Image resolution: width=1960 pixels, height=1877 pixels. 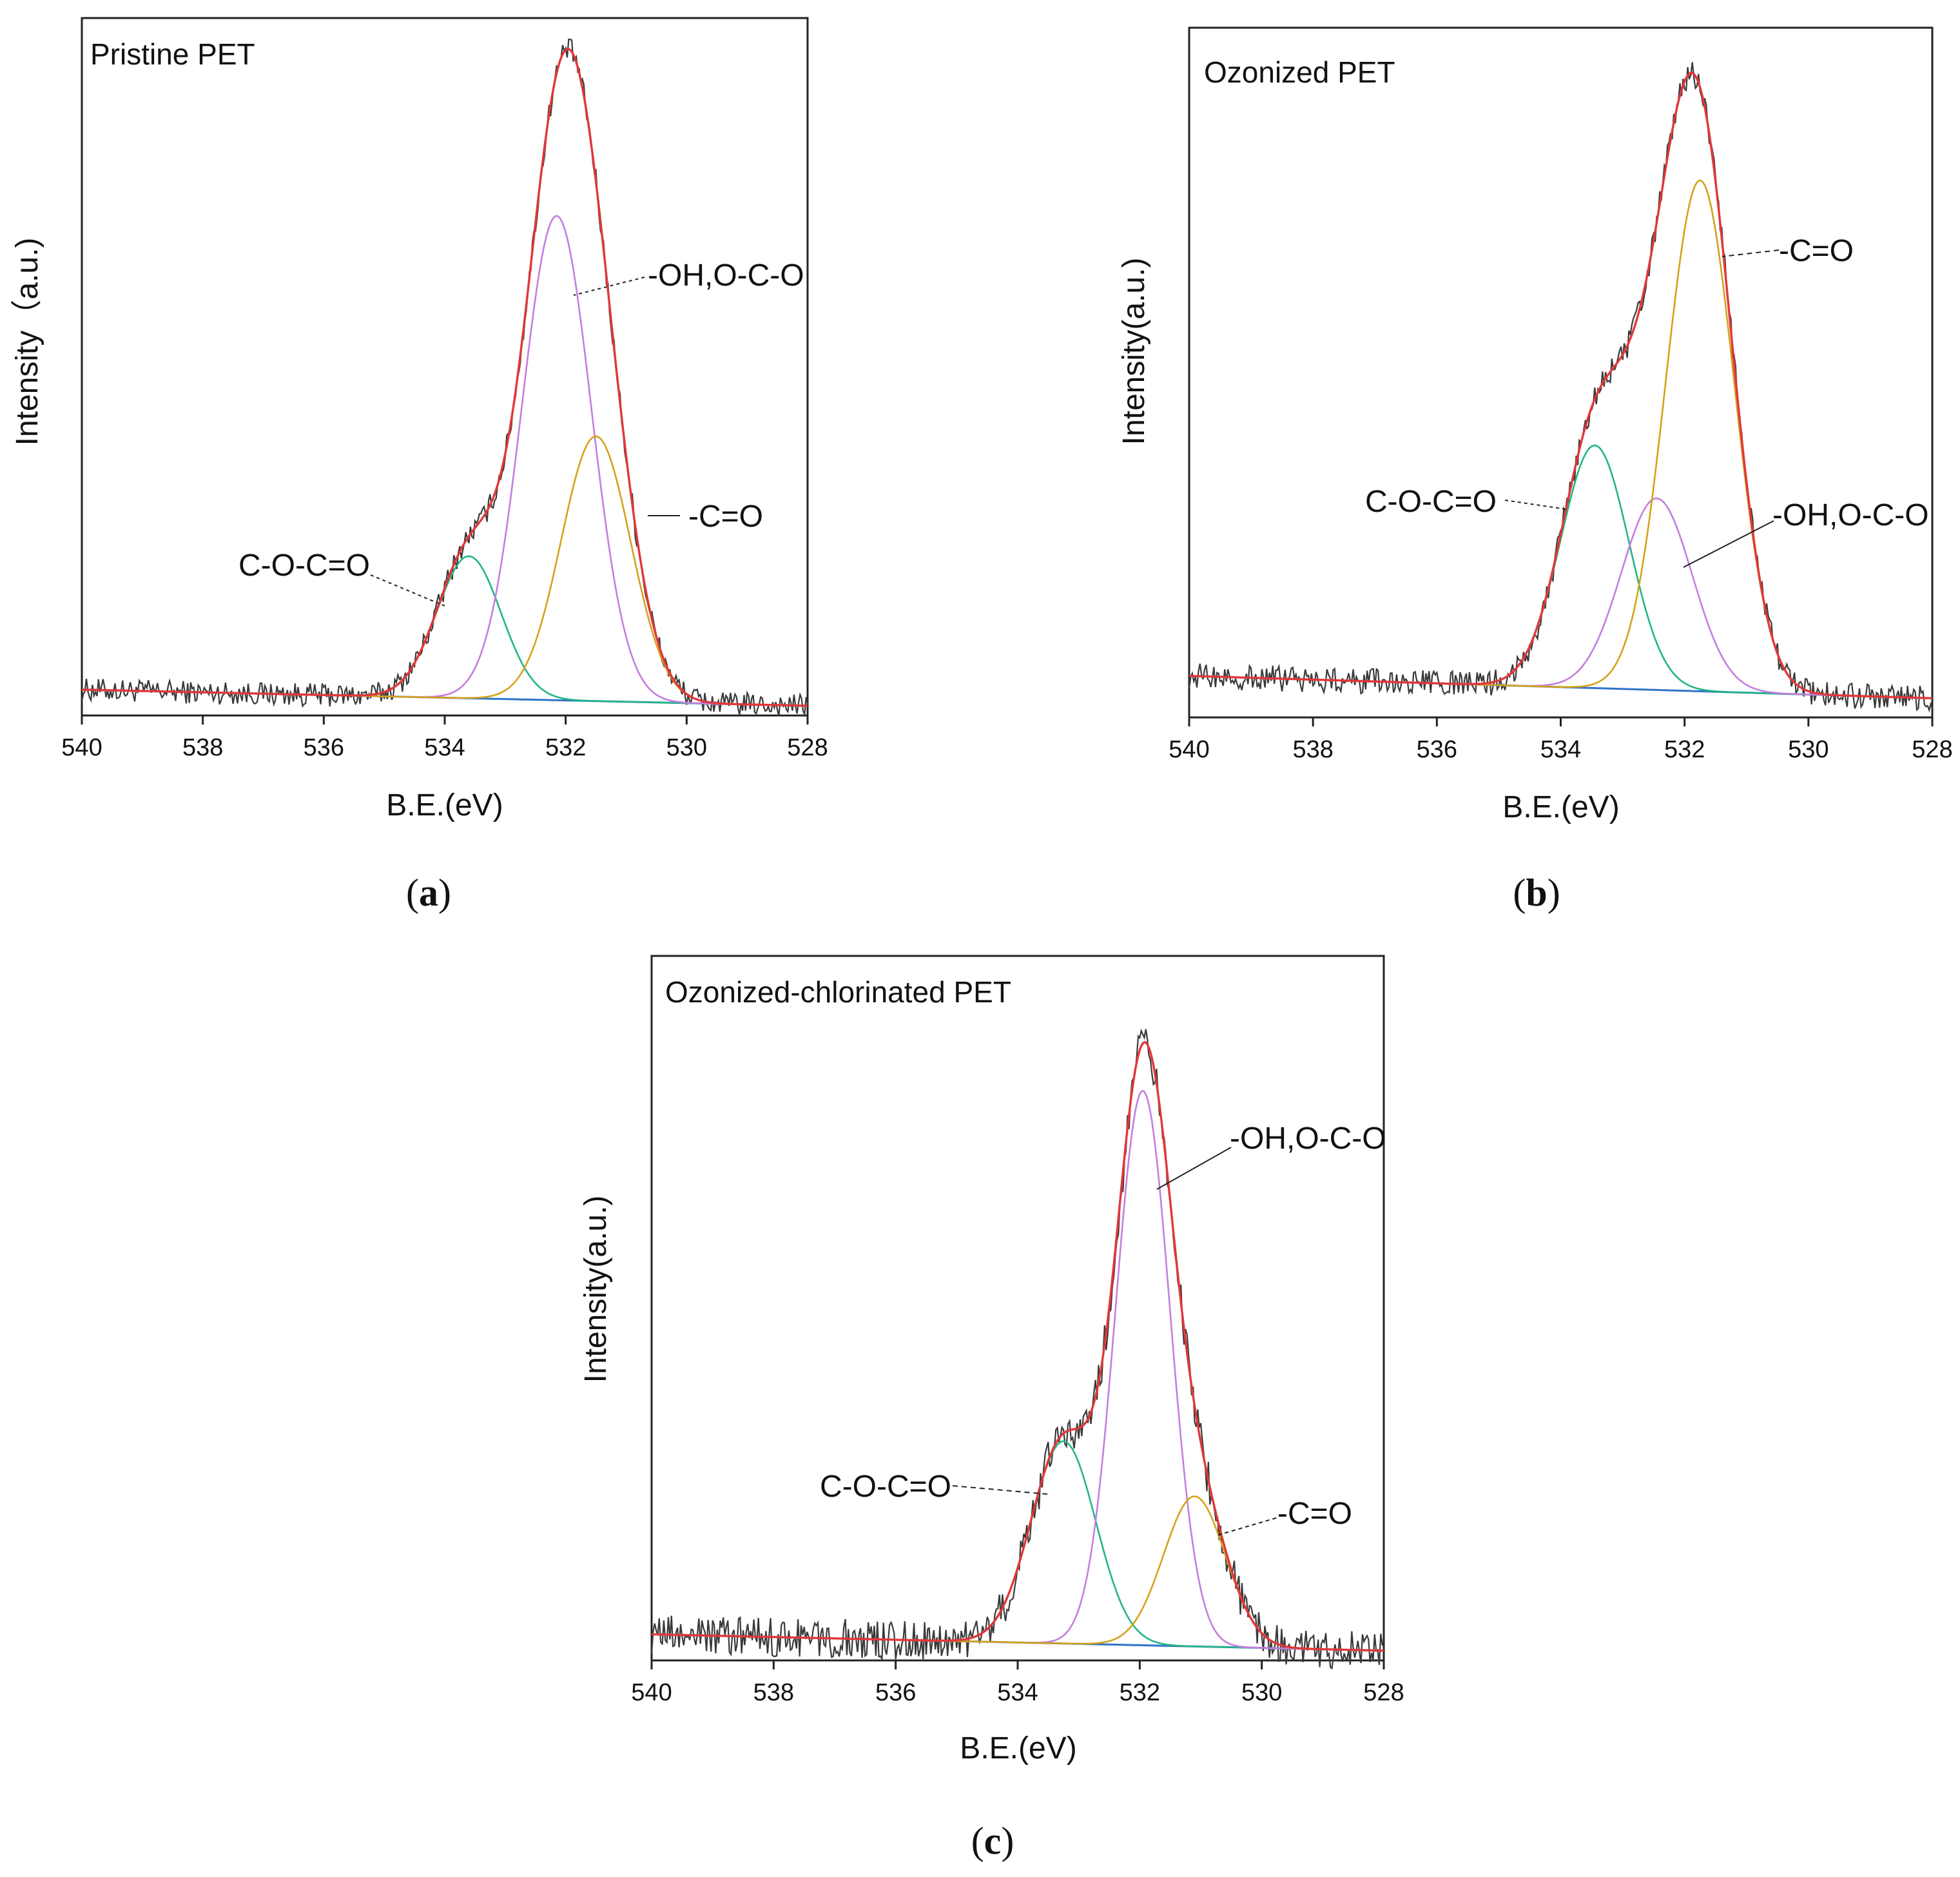 What do you see at coordinates (1299, 72) in the screenshot?
I see `panel-title: Ozonized PET` at bounding box center [1299, 72].